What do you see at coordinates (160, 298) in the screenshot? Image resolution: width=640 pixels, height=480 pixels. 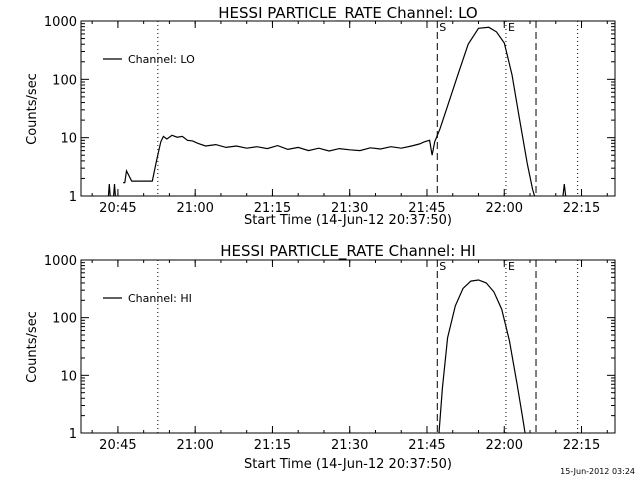 I see `legend-label-hi: Channel: HI` at bounding box center [160, 298].